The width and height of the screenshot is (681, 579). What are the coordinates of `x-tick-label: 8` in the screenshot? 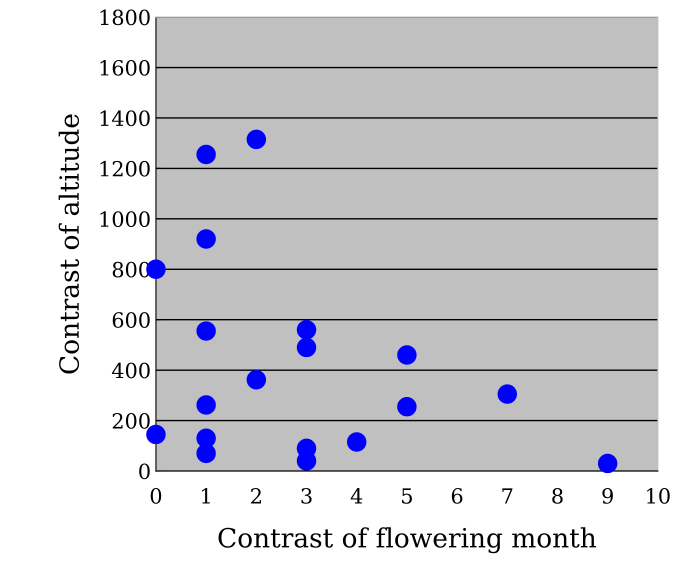 It's located at (557, 496).